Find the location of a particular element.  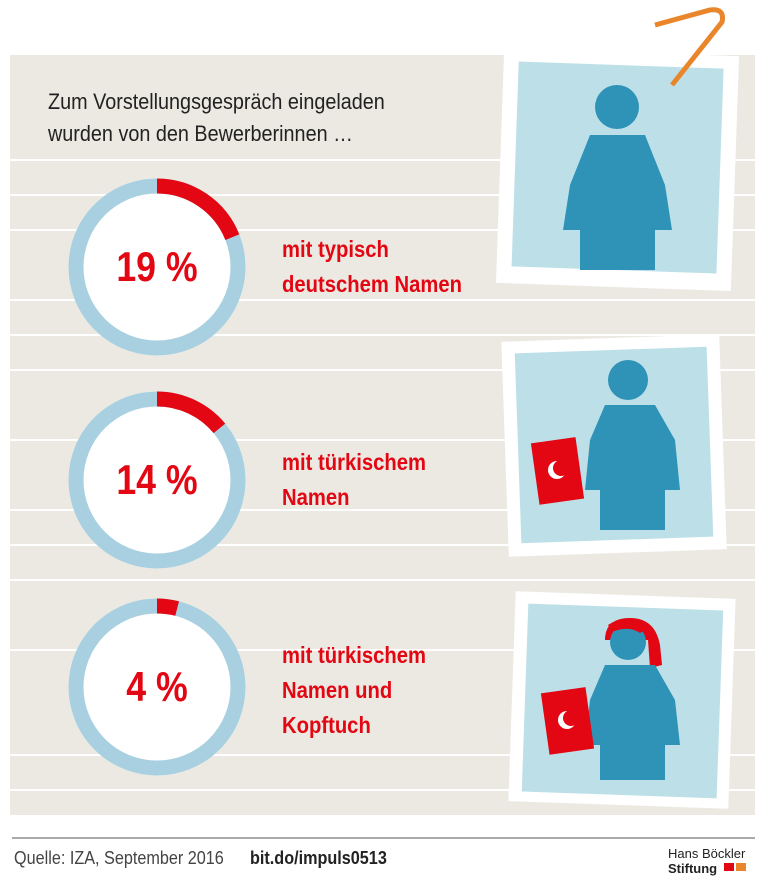

category-label: mit türkischem Namen und Kopftuch is located at coordinates (354, 690).